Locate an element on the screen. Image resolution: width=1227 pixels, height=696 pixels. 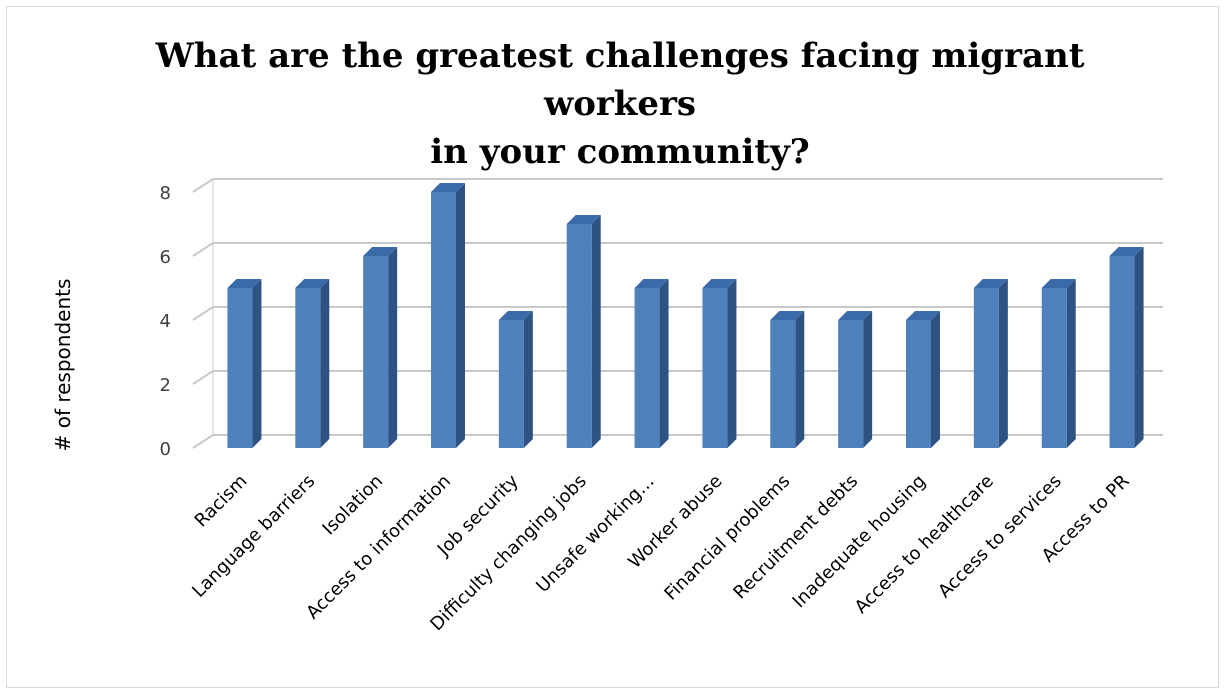
y-axis-ticks: 0 2 4 6 8 is located at coordinates (165, 321).